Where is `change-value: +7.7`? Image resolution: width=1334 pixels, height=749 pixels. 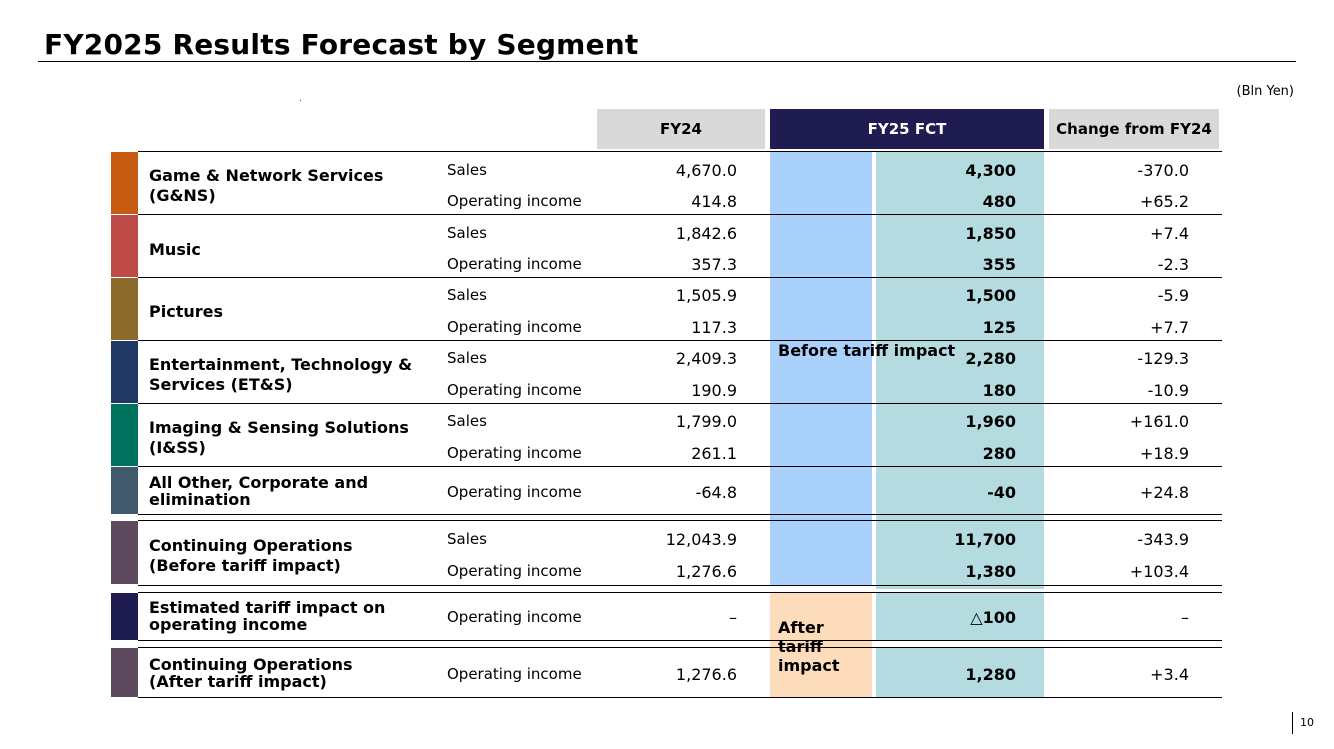 change-value: +7.7 is located at coordinates (1169, 327).